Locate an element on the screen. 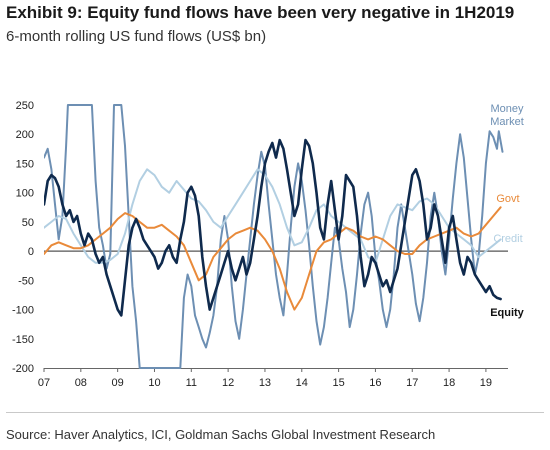 Image resolution: width=550 pixels, height=450 pixels. x-tick-label: 09 is located at coordinates (118, 383).